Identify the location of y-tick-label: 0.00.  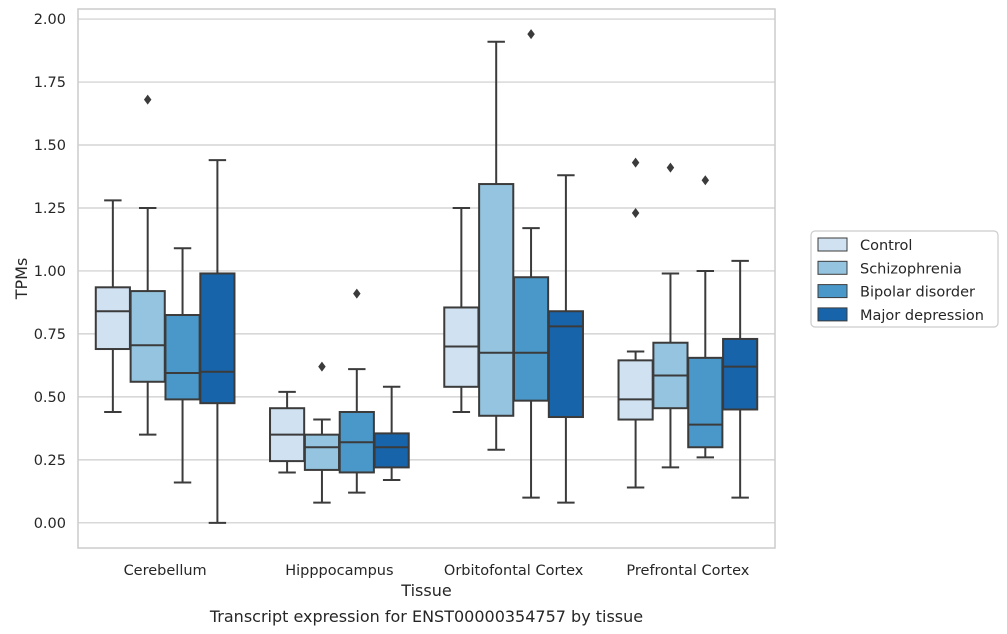
(50, 524).